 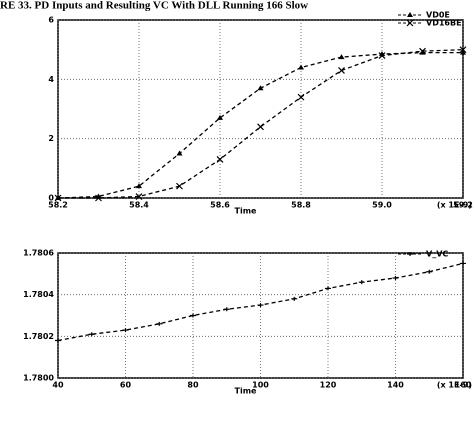 What do you see at coordinates (463, 205) in the screenshot?
I see `x-tick-label: 59.2` at bounding box center [463, 205].